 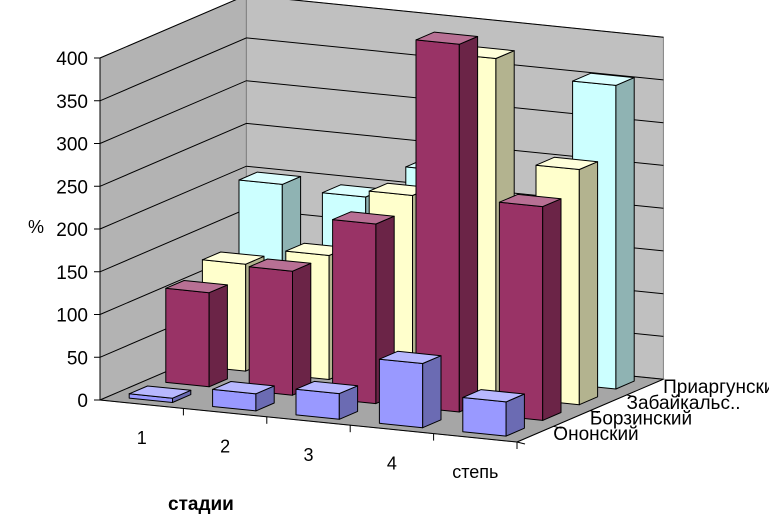 I want to click on y-tick-label: 300, so click(x=72, y=145).